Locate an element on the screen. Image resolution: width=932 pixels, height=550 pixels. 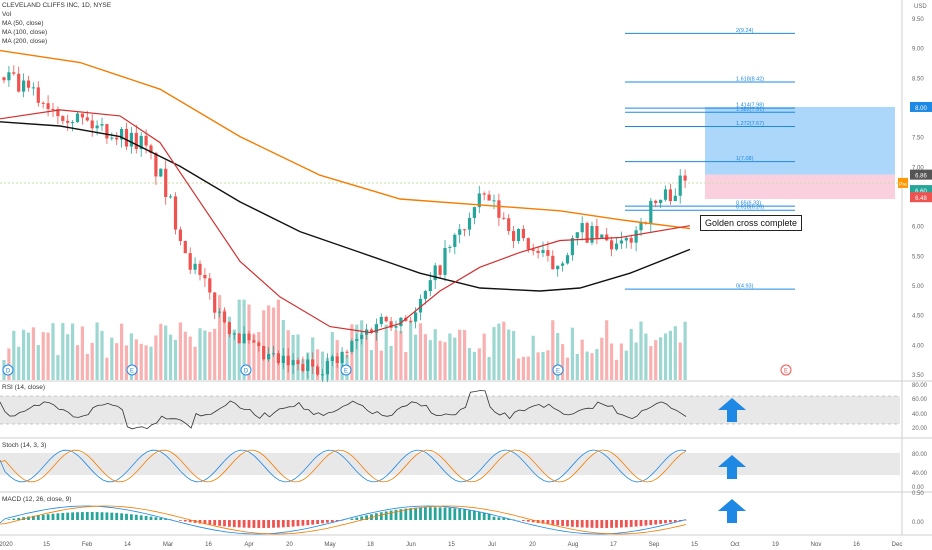
time-tick-label: May is located at coordinates (329, 545).